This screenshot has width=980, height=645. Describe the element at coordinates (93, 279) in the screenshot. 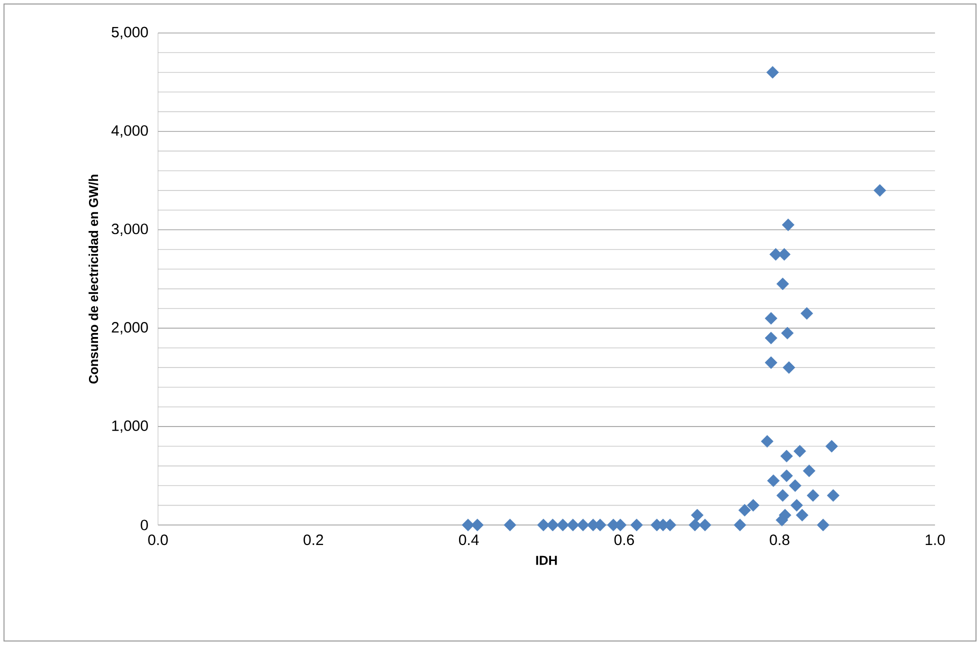

I see `y-axis-title: Consumo de electricidad en GW/h` at that location.